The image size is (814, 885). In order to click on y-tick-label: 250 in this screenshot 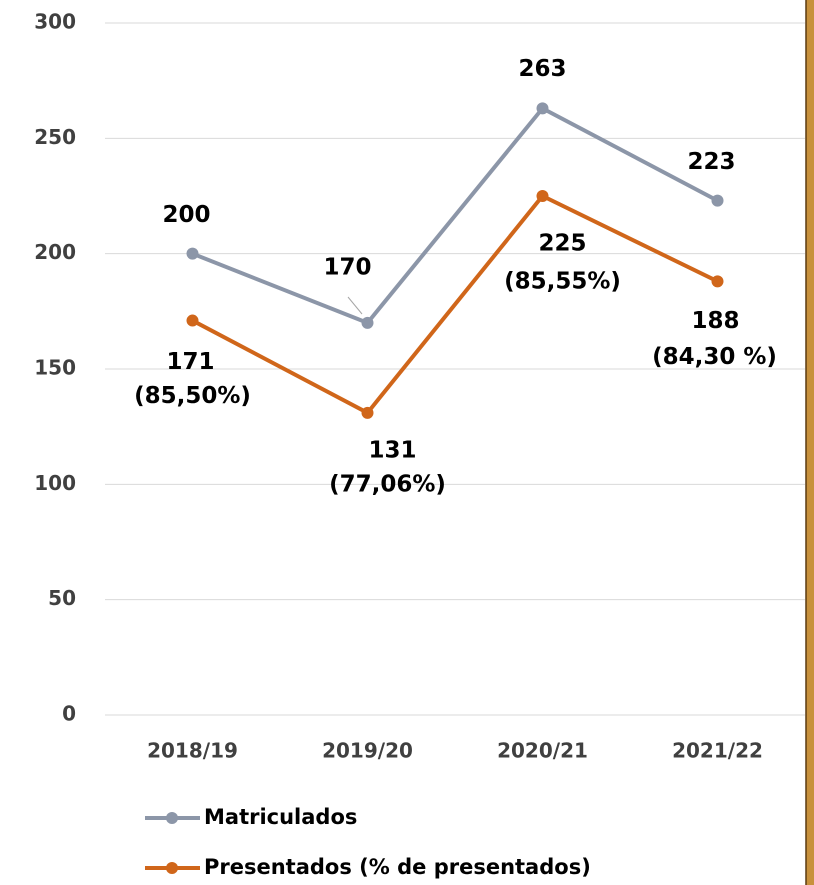, I will do `click(55, 137)`.